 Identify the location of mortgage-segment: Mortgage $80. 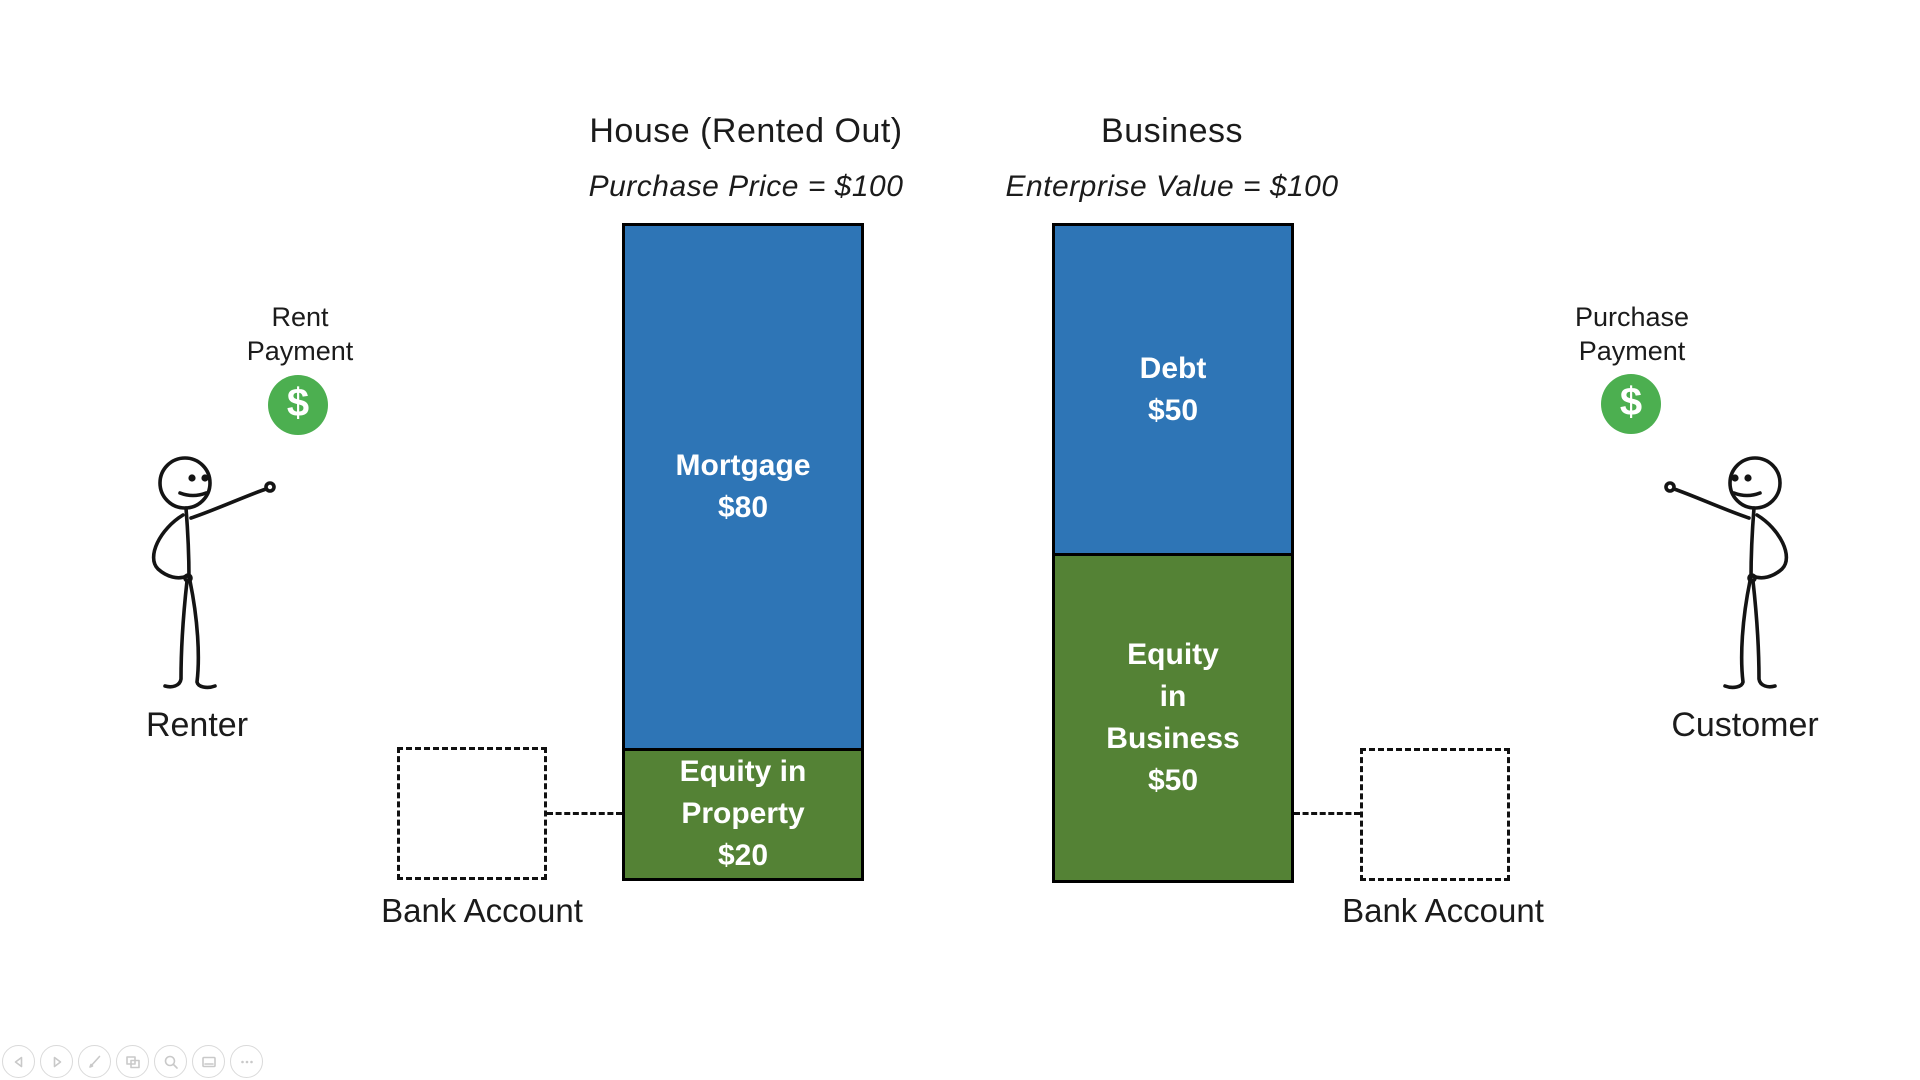
(743, 487).